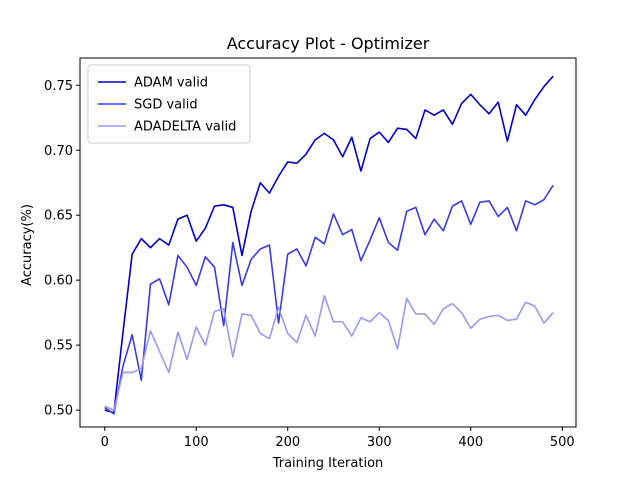  I want to click on y-tick-label: 0.65, so click(58, 216).